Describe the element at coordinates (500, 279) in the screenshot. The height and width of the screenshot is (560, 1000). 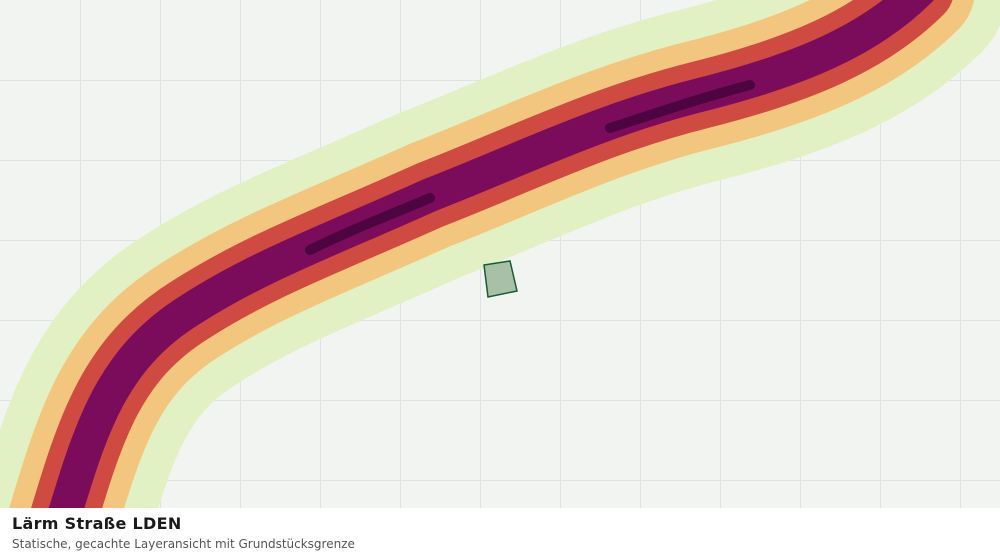
I see `parcel-boundary` at that location.